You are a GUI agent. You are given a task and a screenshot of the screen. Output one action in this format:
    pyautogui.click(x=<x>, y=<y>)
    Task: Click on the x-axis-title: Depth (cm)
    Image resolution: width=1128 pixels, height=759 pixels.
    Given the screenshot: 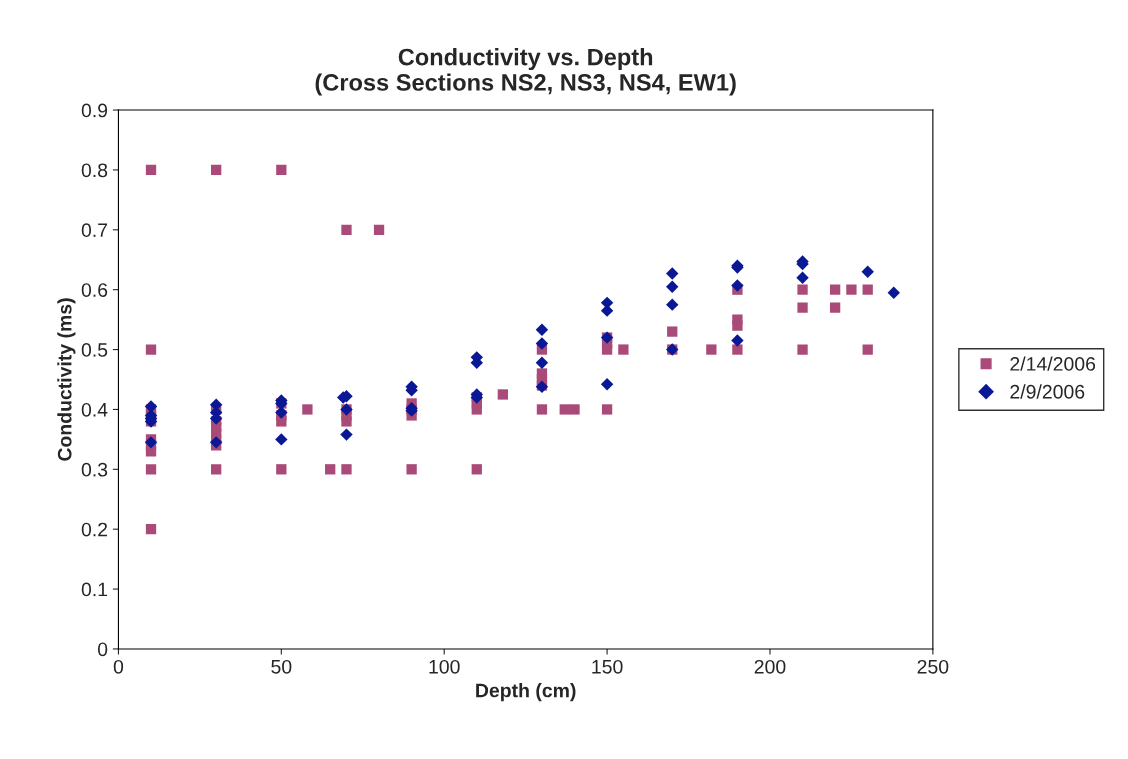 What is the action you would take?
    pyautogui.click(x=526, y=692)
    